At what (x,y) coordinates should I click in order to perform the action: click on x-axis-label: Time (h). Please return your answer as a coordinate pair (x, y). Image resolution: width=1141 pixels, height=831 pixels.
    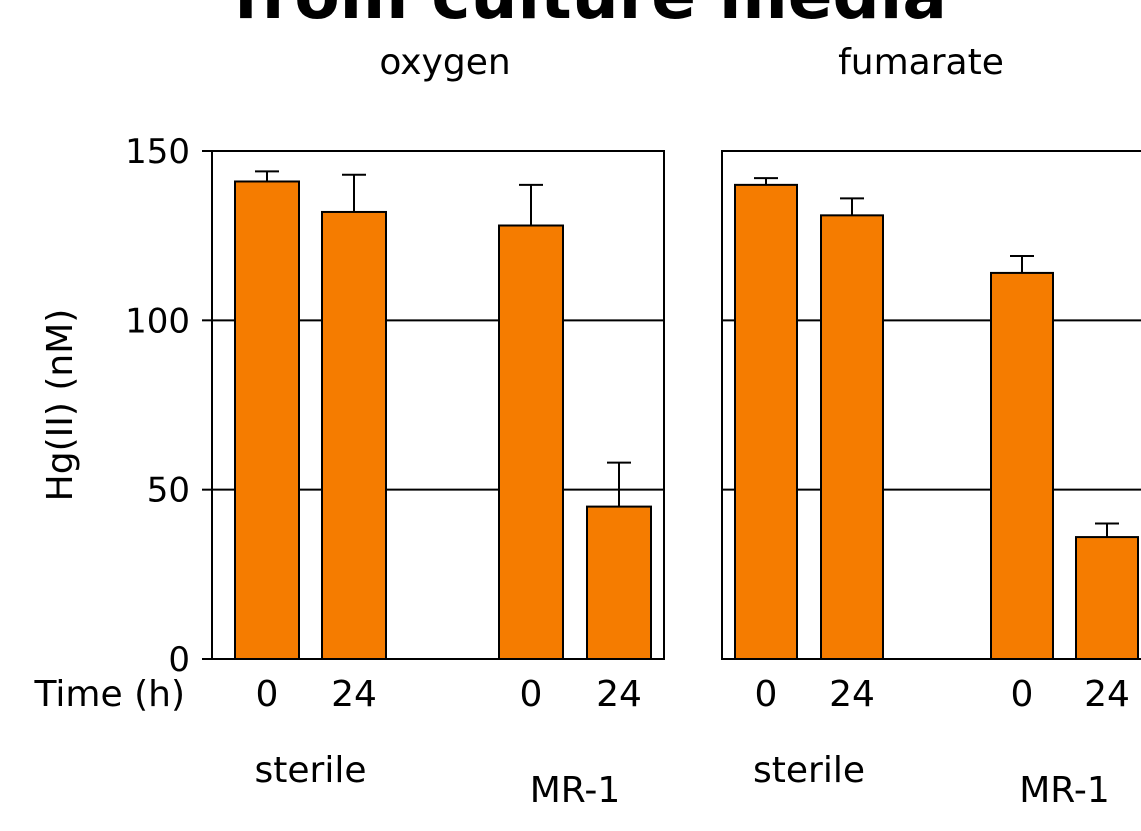
    Looking at the image, I should click on (109, 694).